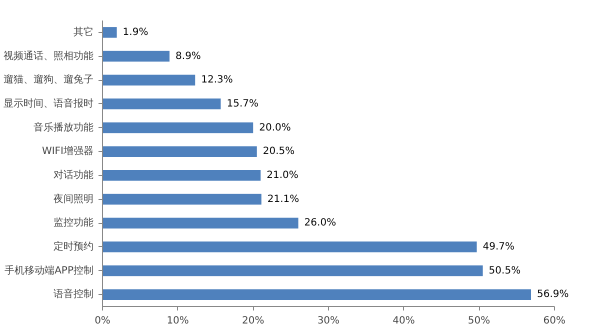 This screenshot has width=600, height=329. I want to click on x-tick-label: 20%, so click(253, 321).